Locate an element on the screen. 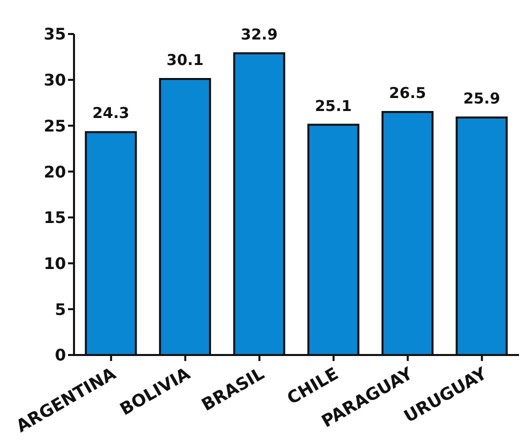 This screenshot has width=525, height=441. data-label: 26.5 is located at coordinates (407, 93).